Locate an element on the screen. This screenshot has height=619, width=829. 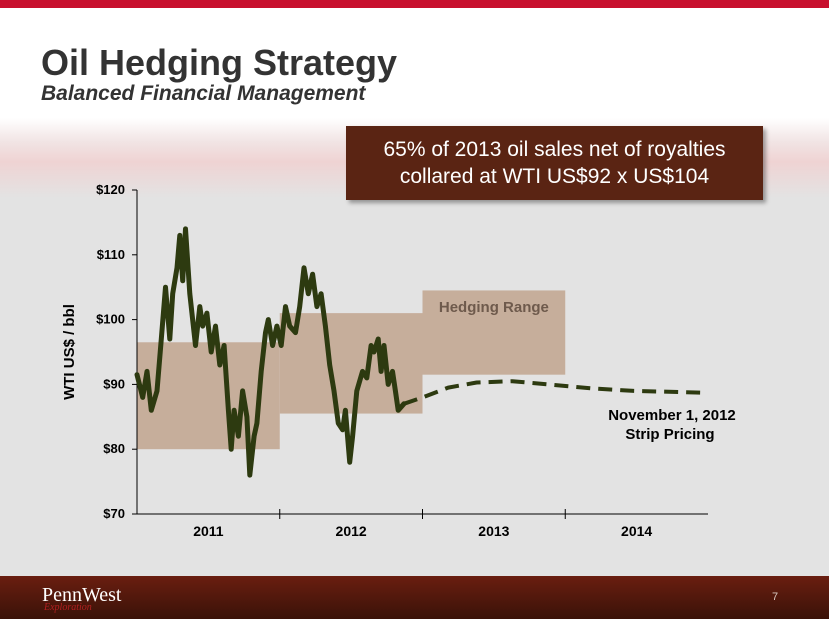
strip-pricing-label: Strip Pricing is located at coordinates (669, 434).